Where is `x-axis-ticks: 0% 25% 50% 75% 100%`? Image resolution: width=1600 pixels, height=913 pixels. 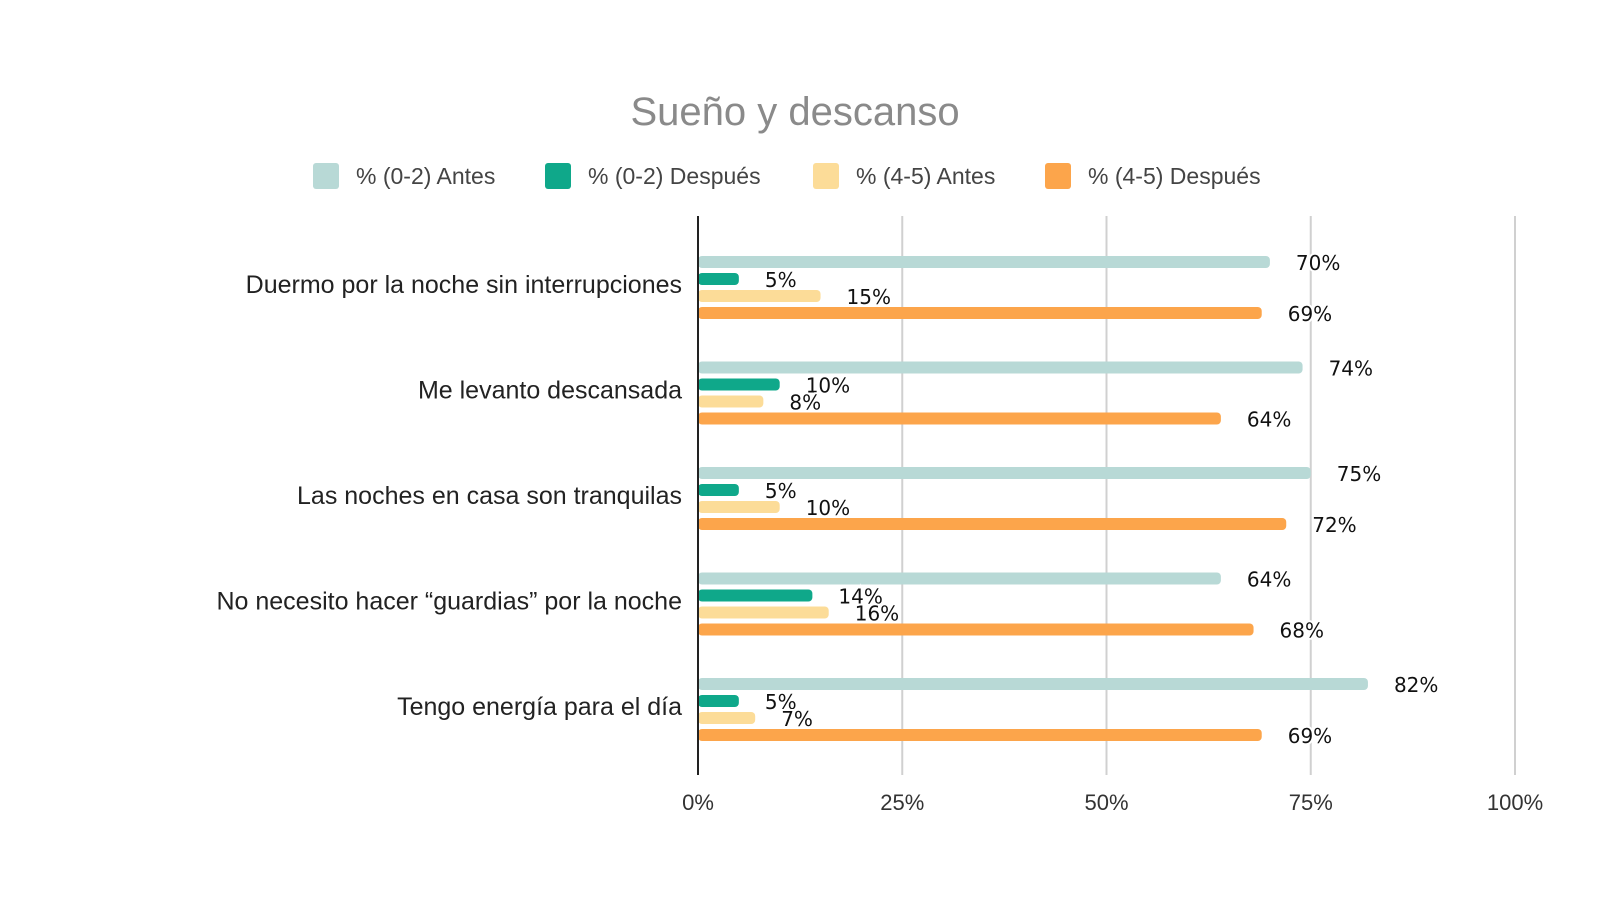 x-axis-ticks: 0% 25% 50% 75% 100% is located at coordinates (1112, 802).